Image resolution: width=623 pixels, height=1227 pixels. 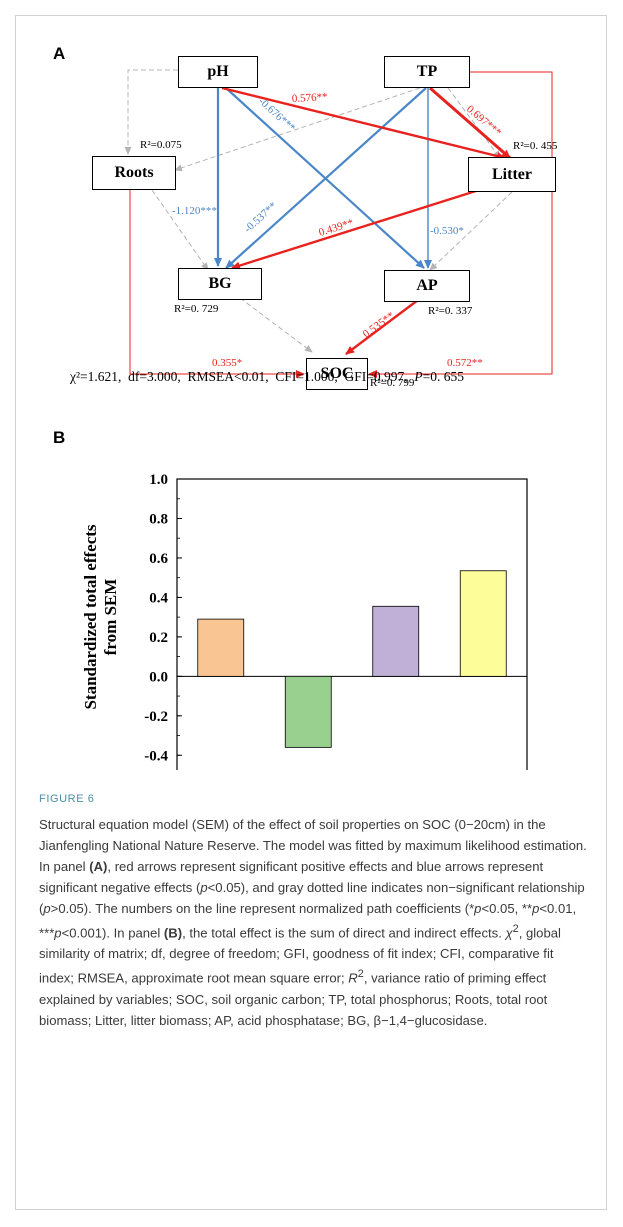 I want to click on coef-tp-soc: 0.572**, so click(x=465, y=363).